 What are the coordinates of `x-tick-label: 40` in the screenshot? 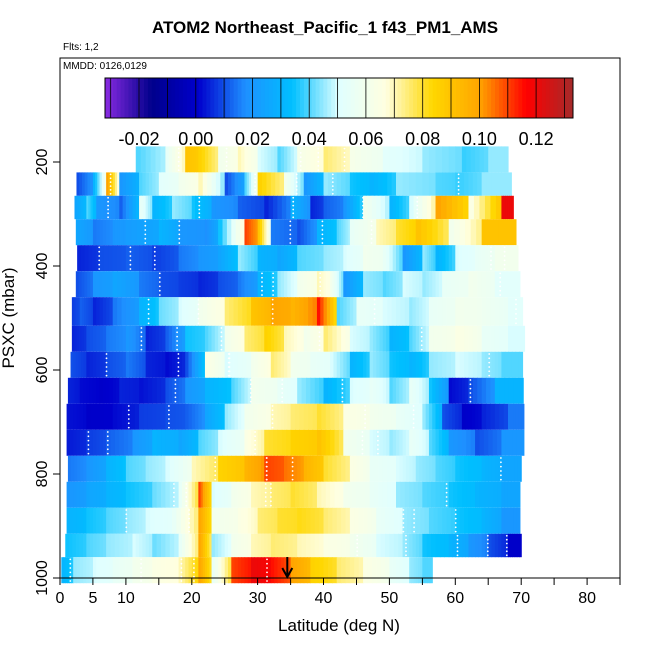 It's located at (324, 598).